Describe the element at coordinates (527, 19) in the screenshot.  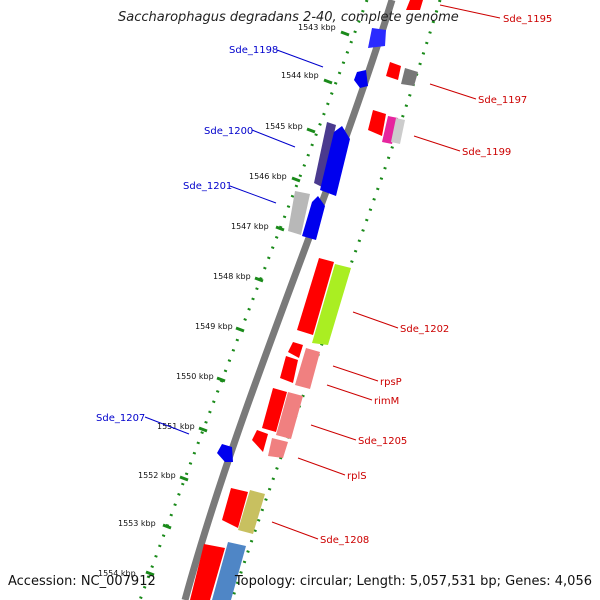
I see `gene-label-sde-1195: Sde_1195` at that location.